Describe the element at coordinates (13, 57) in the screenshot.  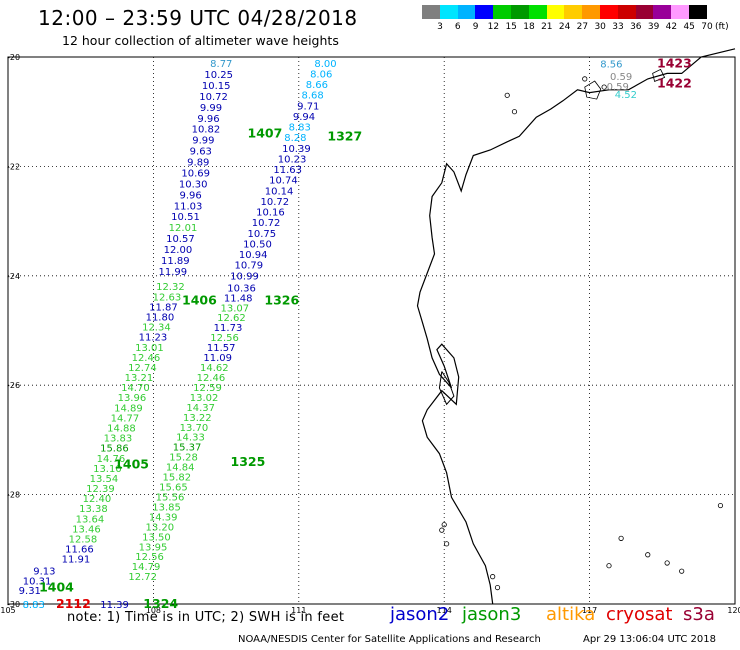
I see `lat-tick-label: -20` at that location.